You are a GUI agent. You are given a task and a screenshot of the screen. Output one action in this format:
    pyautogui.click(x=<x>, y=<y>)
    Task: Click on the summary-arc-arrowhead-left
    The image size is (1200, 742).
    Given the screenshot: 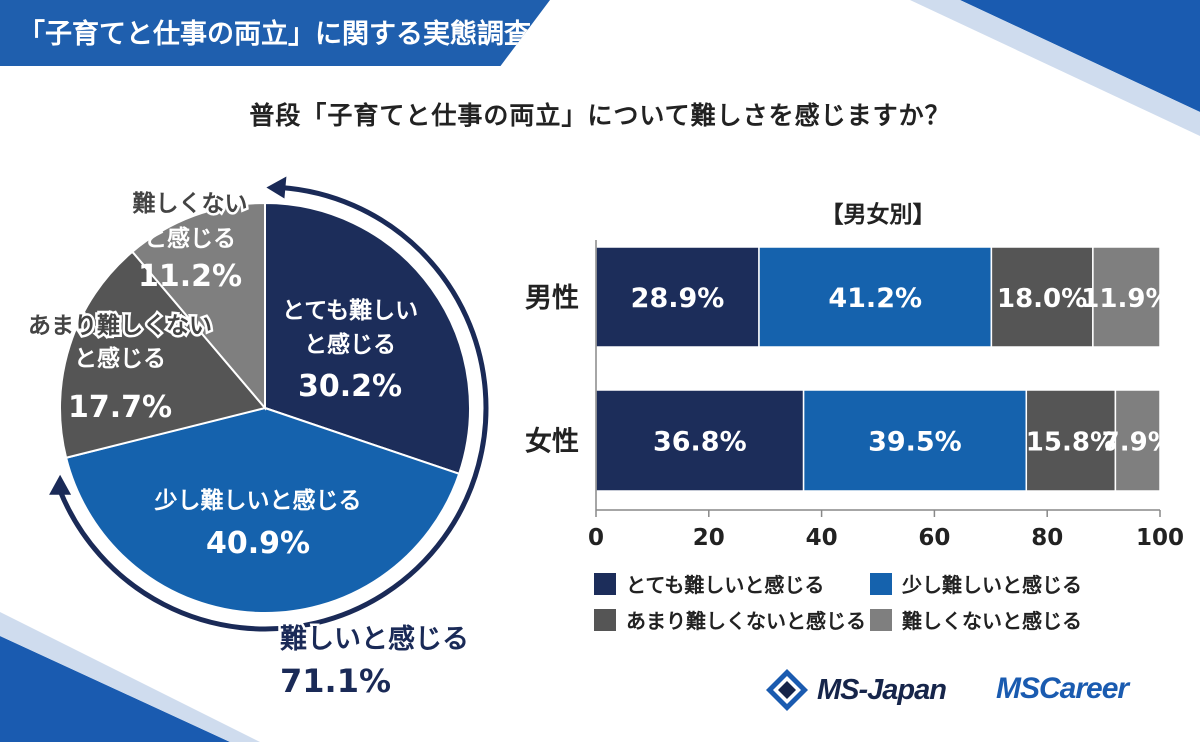 What is the action you would take?
    pyautogui.click(x=60, y=484)
    